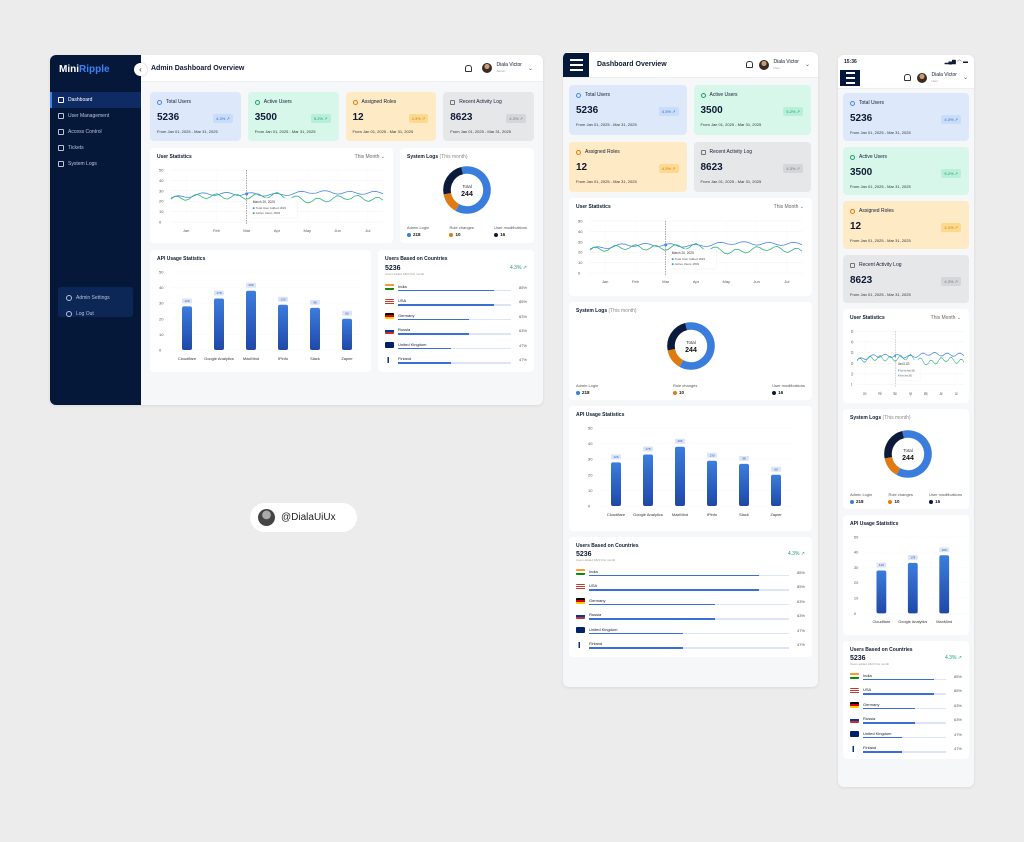 This screenshot has height=842, width=1024. What do you see at coordinates (510, 231) in the screenshot?
I see `legend-item: User modifications 16` at bounding box center [510, 231].